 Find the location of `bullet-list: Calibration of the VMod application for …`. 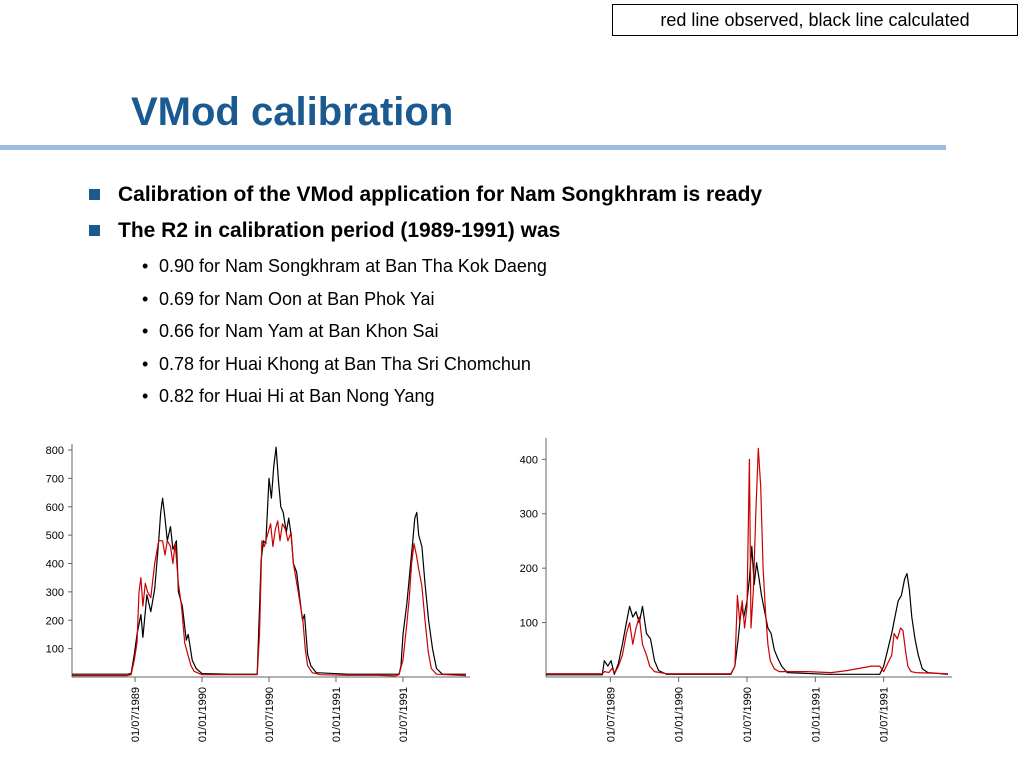

bullet-list: Calibration of the VMod application for … is located at coordinates (425, 217).